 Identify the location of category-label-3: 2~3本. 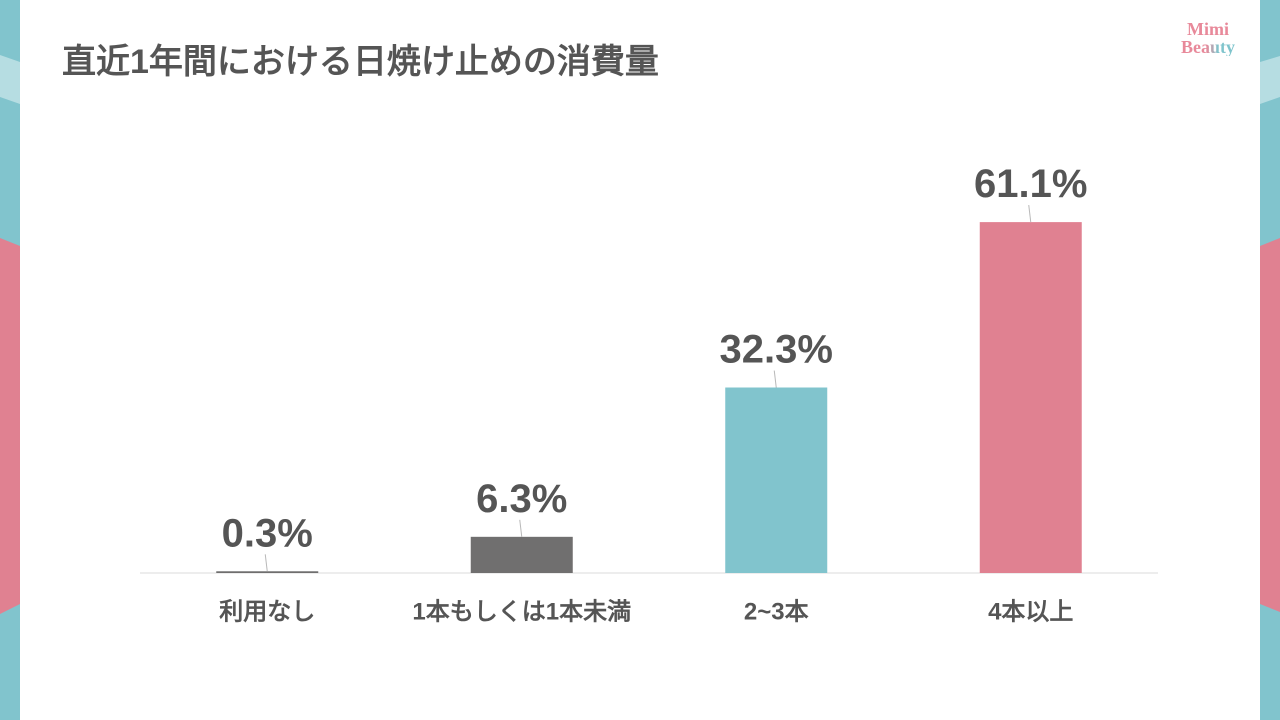
(776, 612).